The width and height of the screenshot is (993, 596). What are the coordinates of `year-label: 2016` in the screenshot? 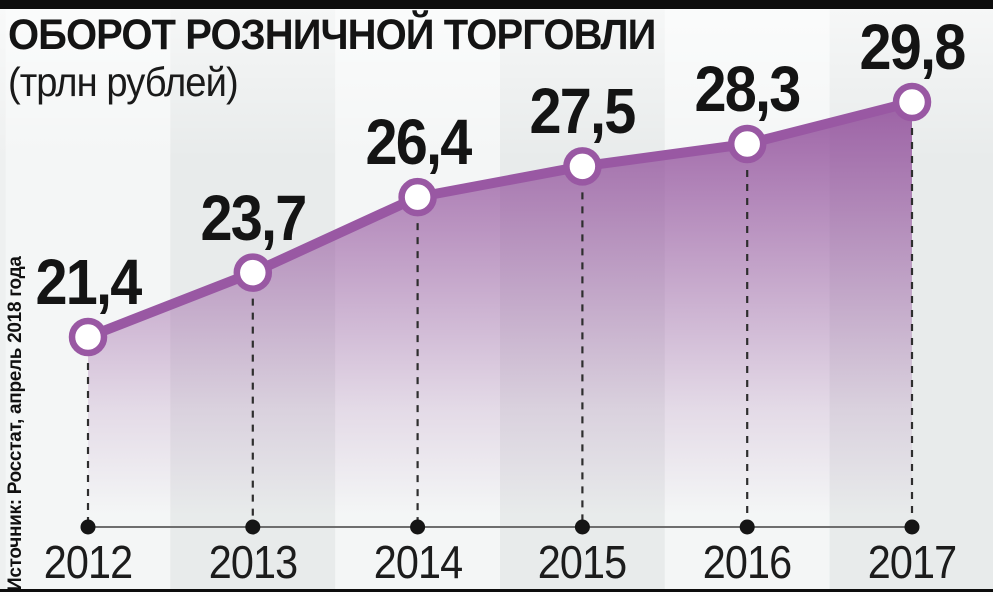 It's located at (747, 562).